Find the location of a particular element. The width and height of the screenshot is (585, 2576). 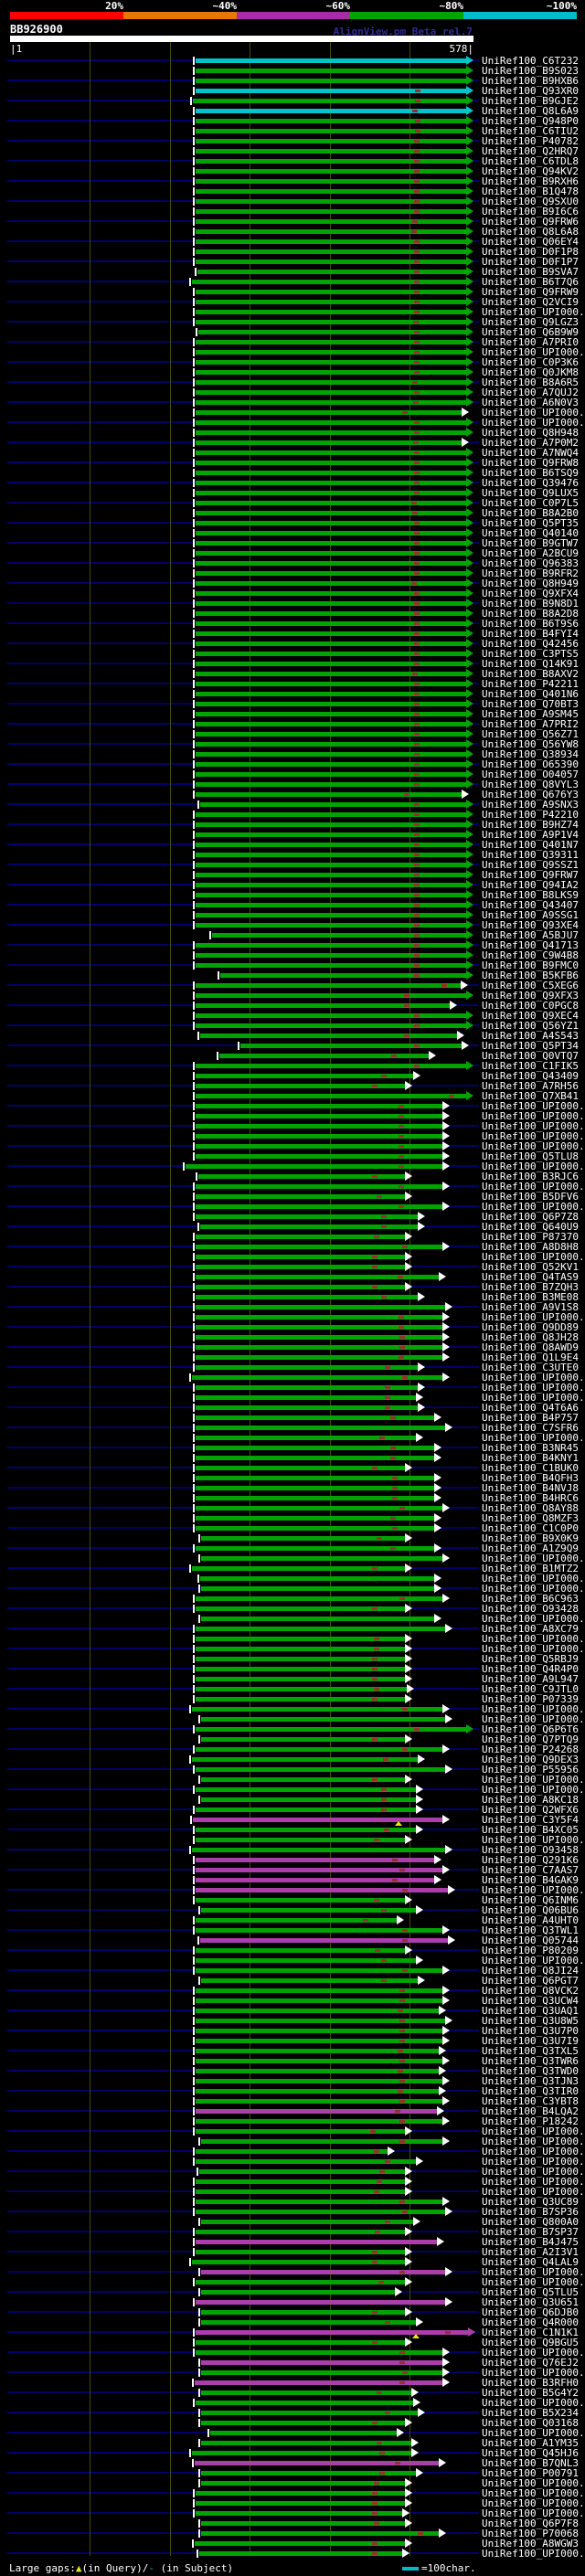

hit-label: UniRef100_B5KFB6 is located at coordinates (531, 975).